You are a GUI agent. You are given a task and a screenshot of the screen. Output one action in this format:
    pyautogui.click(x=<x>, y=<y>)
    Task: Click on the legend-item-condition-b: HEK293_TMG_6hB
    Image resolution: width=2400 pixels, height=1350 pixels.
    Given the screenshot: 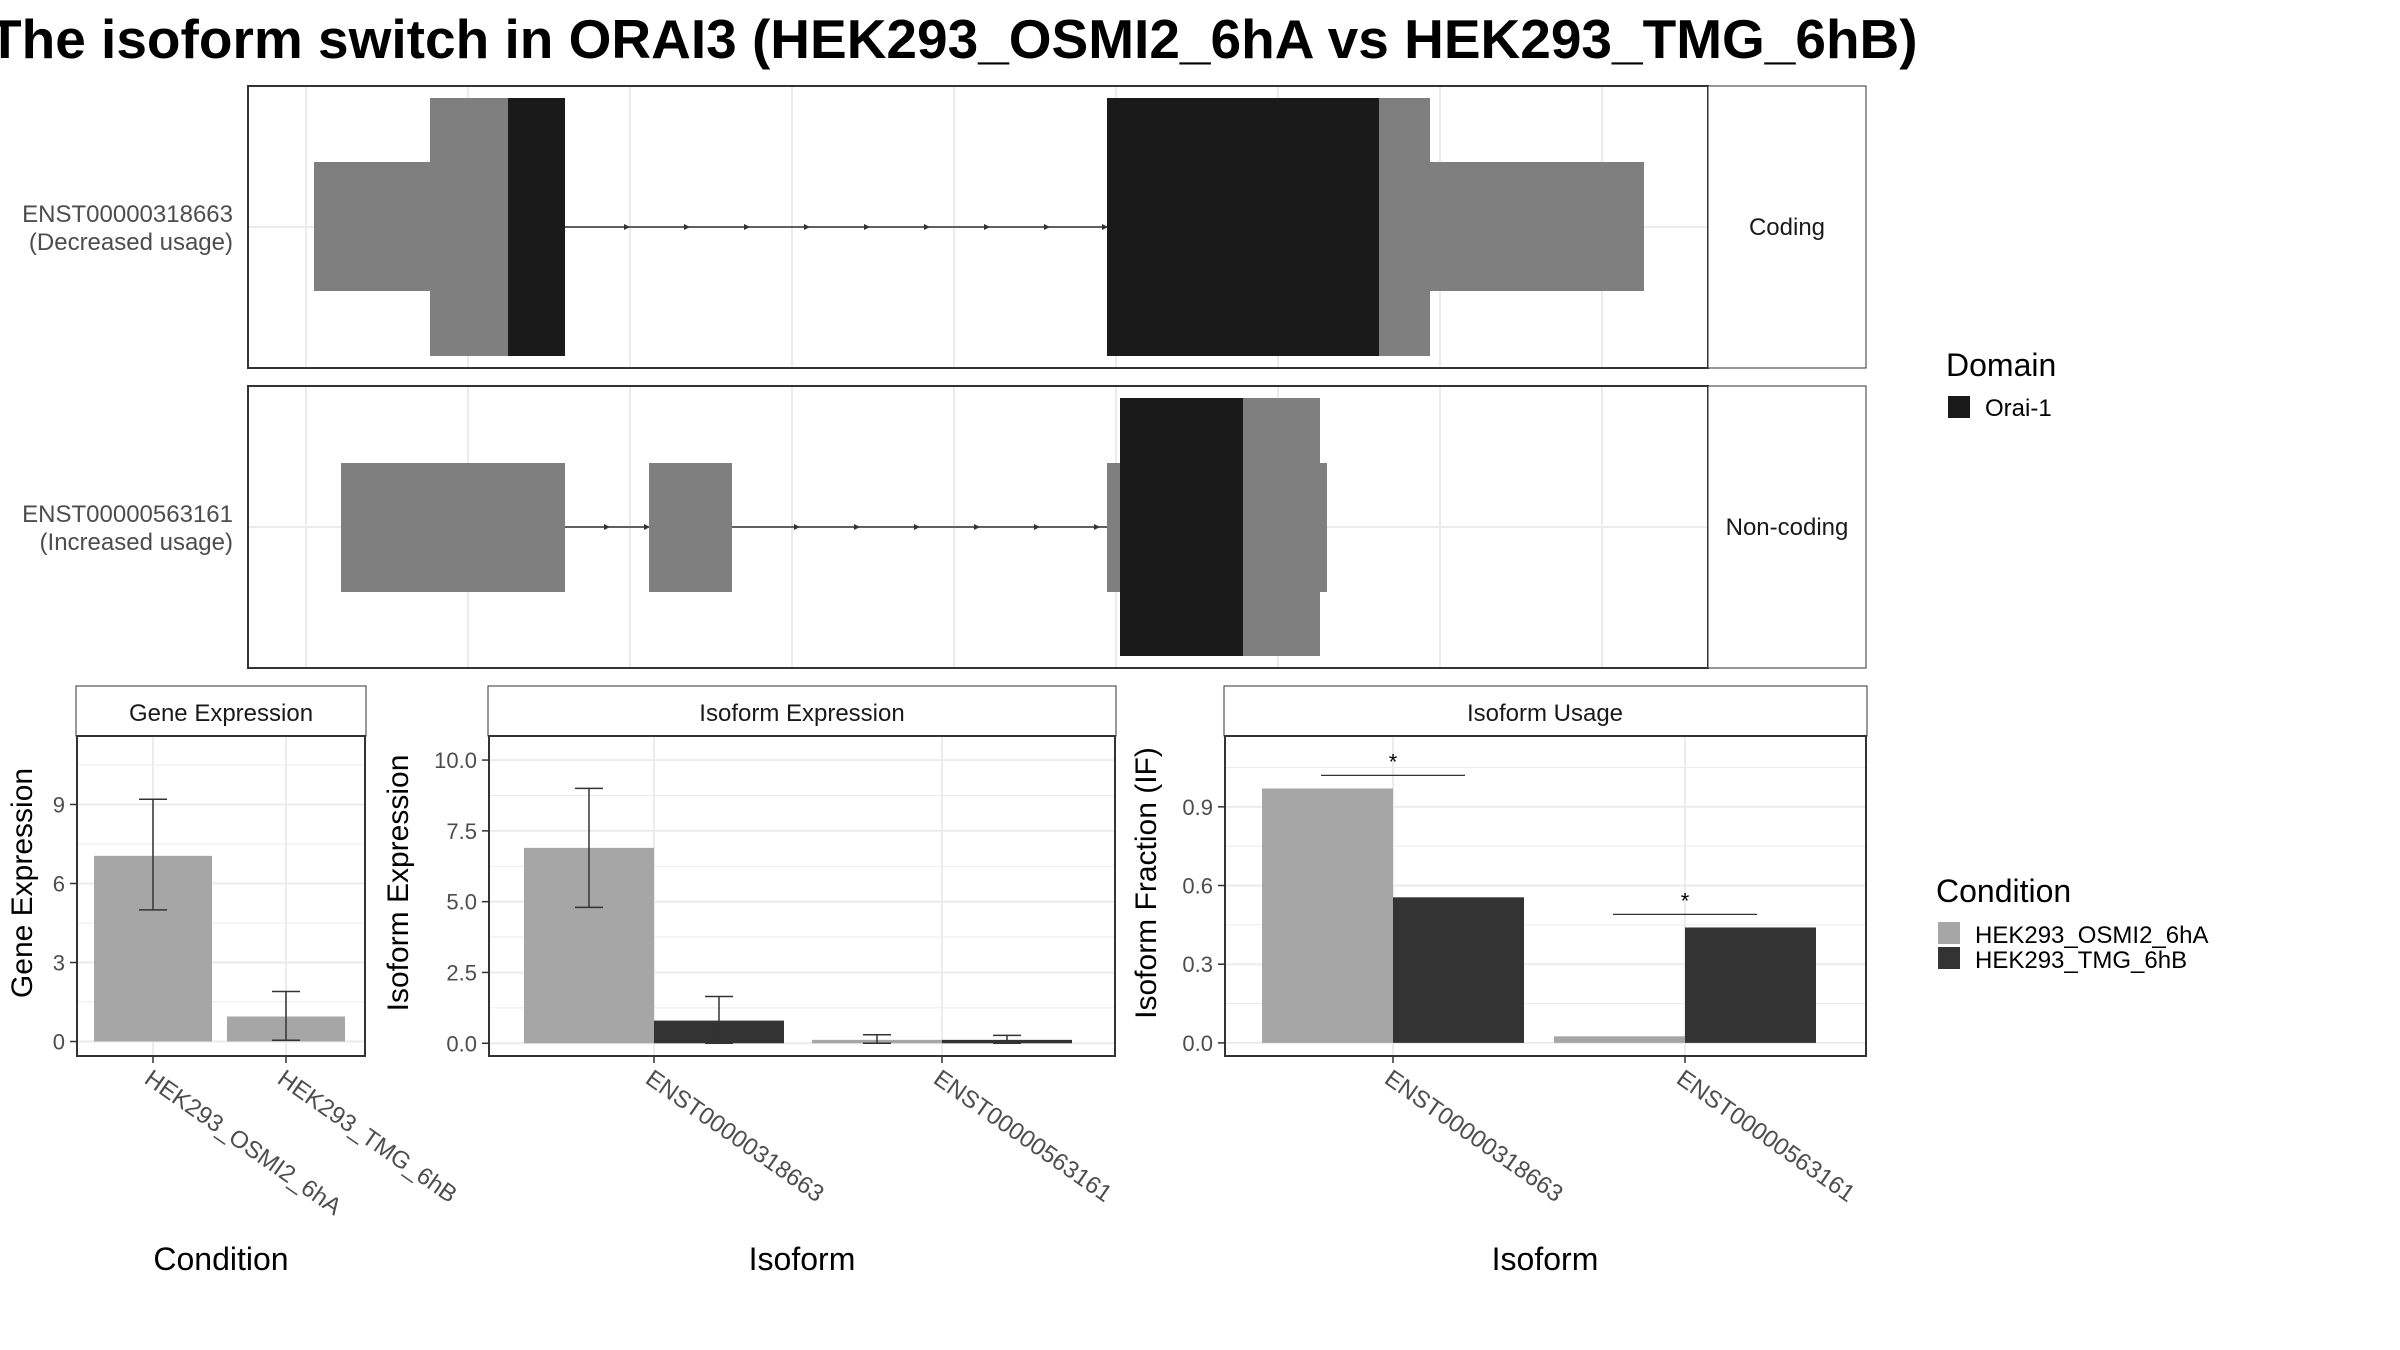 What is the action you would take?
    pyautogui.click(x=2081, y=960)
    